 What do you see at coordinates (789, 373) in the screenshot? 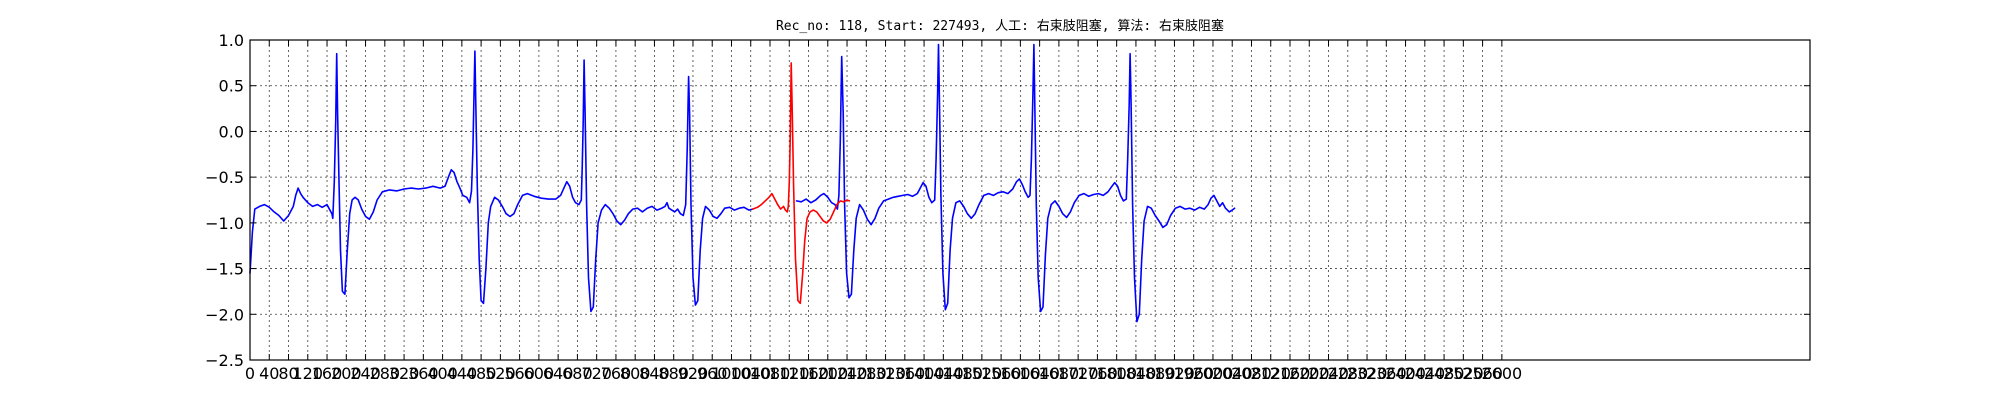
I see `x-tick-label: 1120` at bounding box center [789, 373].